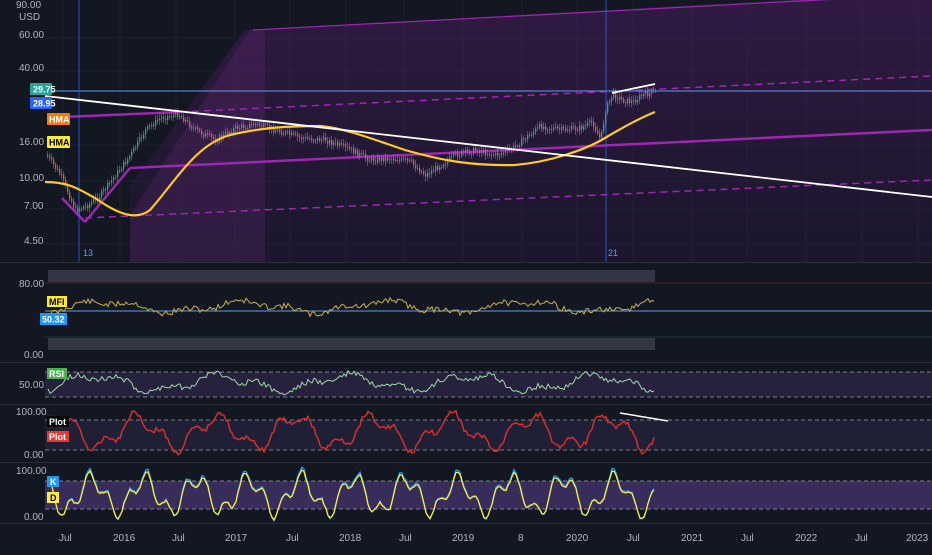  Describe the element at coordinates (42, 434) in the screenshot. I see `plot-price-axis: 100.00 0.00 Plot Plot` at that location.